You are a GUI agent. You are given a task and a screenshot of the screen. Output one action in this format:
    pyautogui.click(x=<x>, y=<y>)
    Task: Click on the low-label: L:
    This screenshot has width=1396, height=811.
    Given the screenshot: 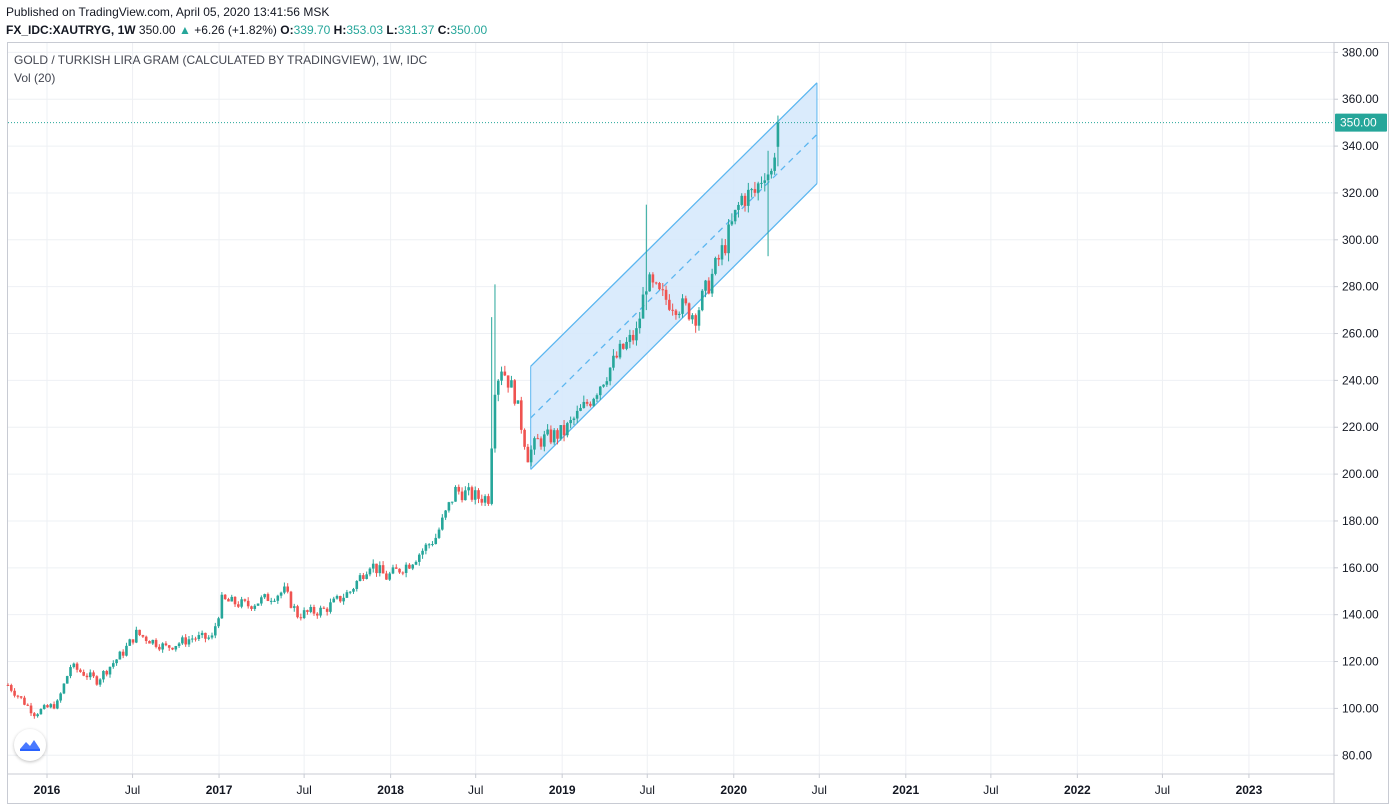 What is the action you would take?
    pyautogui.click(x=392, y=30)
    